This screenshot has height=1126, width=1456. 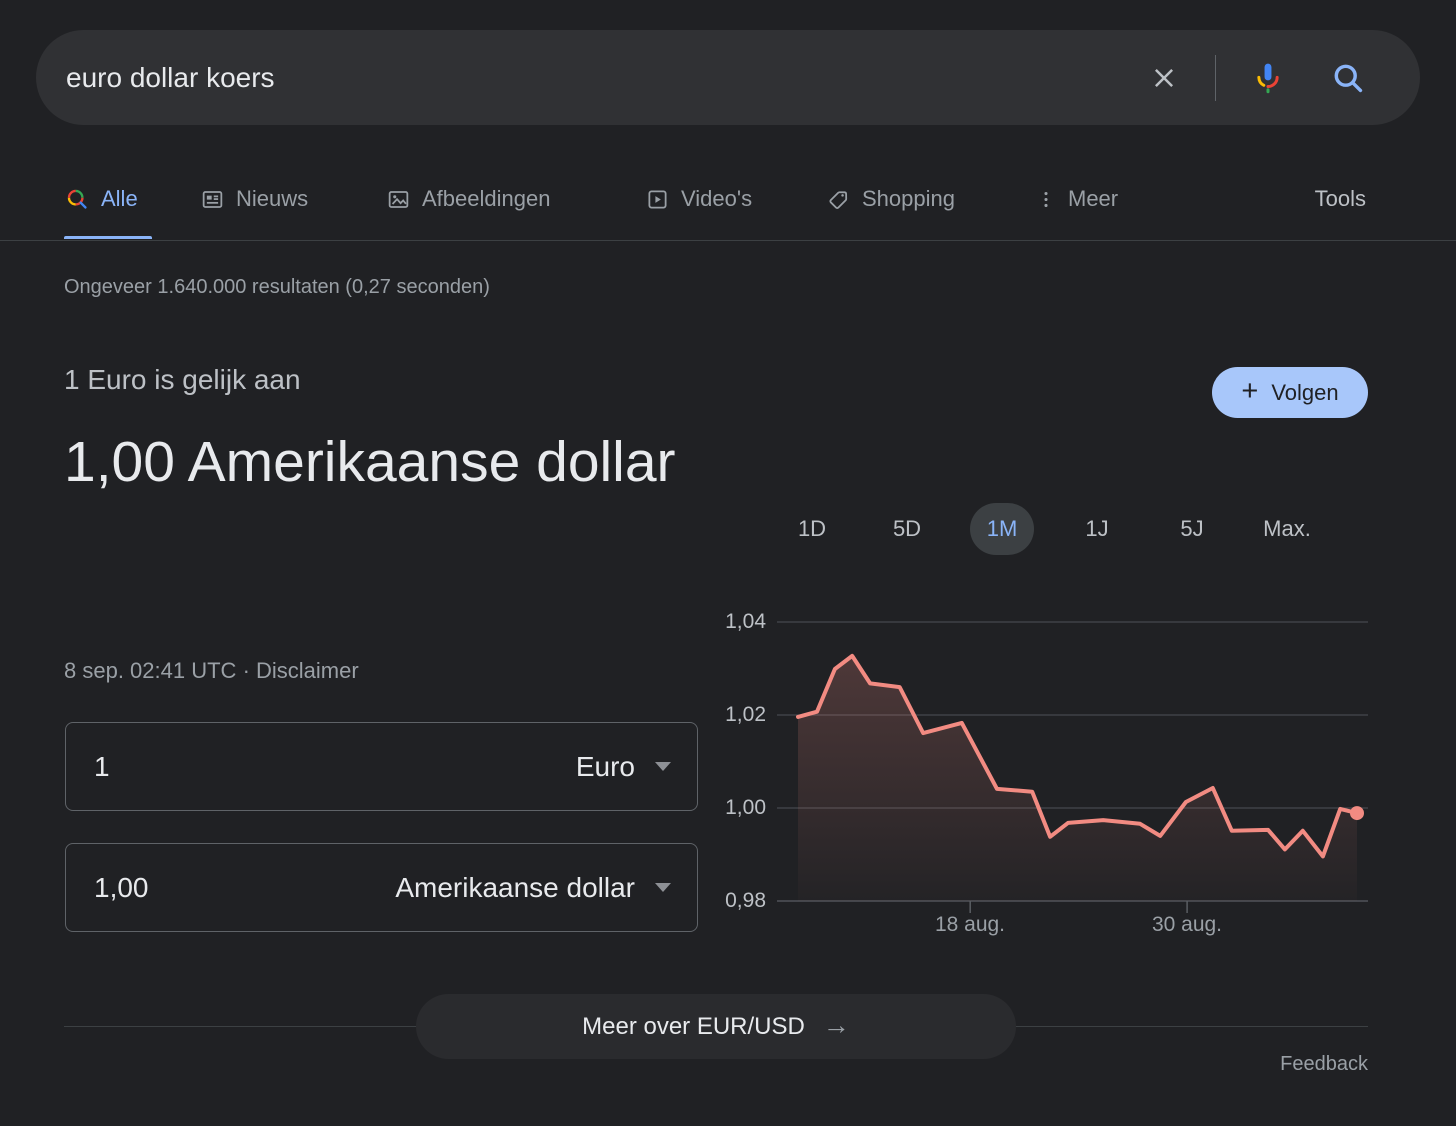 I want to click on more-dots-icon, so click(x=1046, y=199).